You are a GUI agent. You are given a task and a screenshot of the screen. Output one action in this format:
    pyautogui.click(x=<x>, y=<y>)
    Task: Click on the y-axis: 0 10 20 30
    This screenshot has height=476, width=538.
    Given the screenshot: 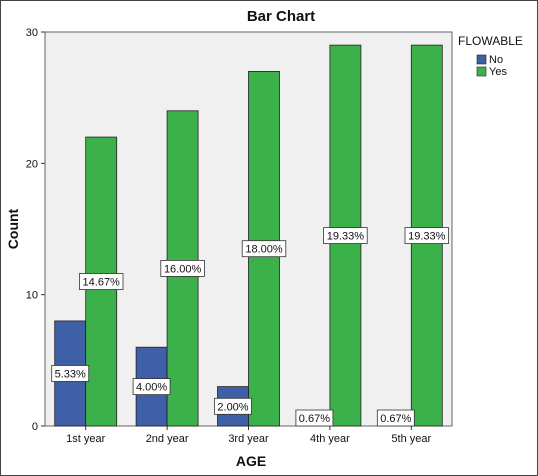 What is the action you would take?
    pyautogui.click(x=35, y=230)
    